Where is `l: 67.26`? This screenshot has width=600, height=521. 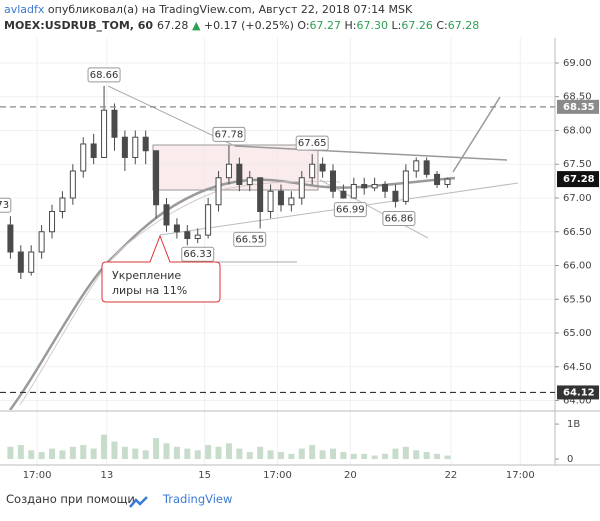 l: 67.26 is located at coordinates (417, 25).